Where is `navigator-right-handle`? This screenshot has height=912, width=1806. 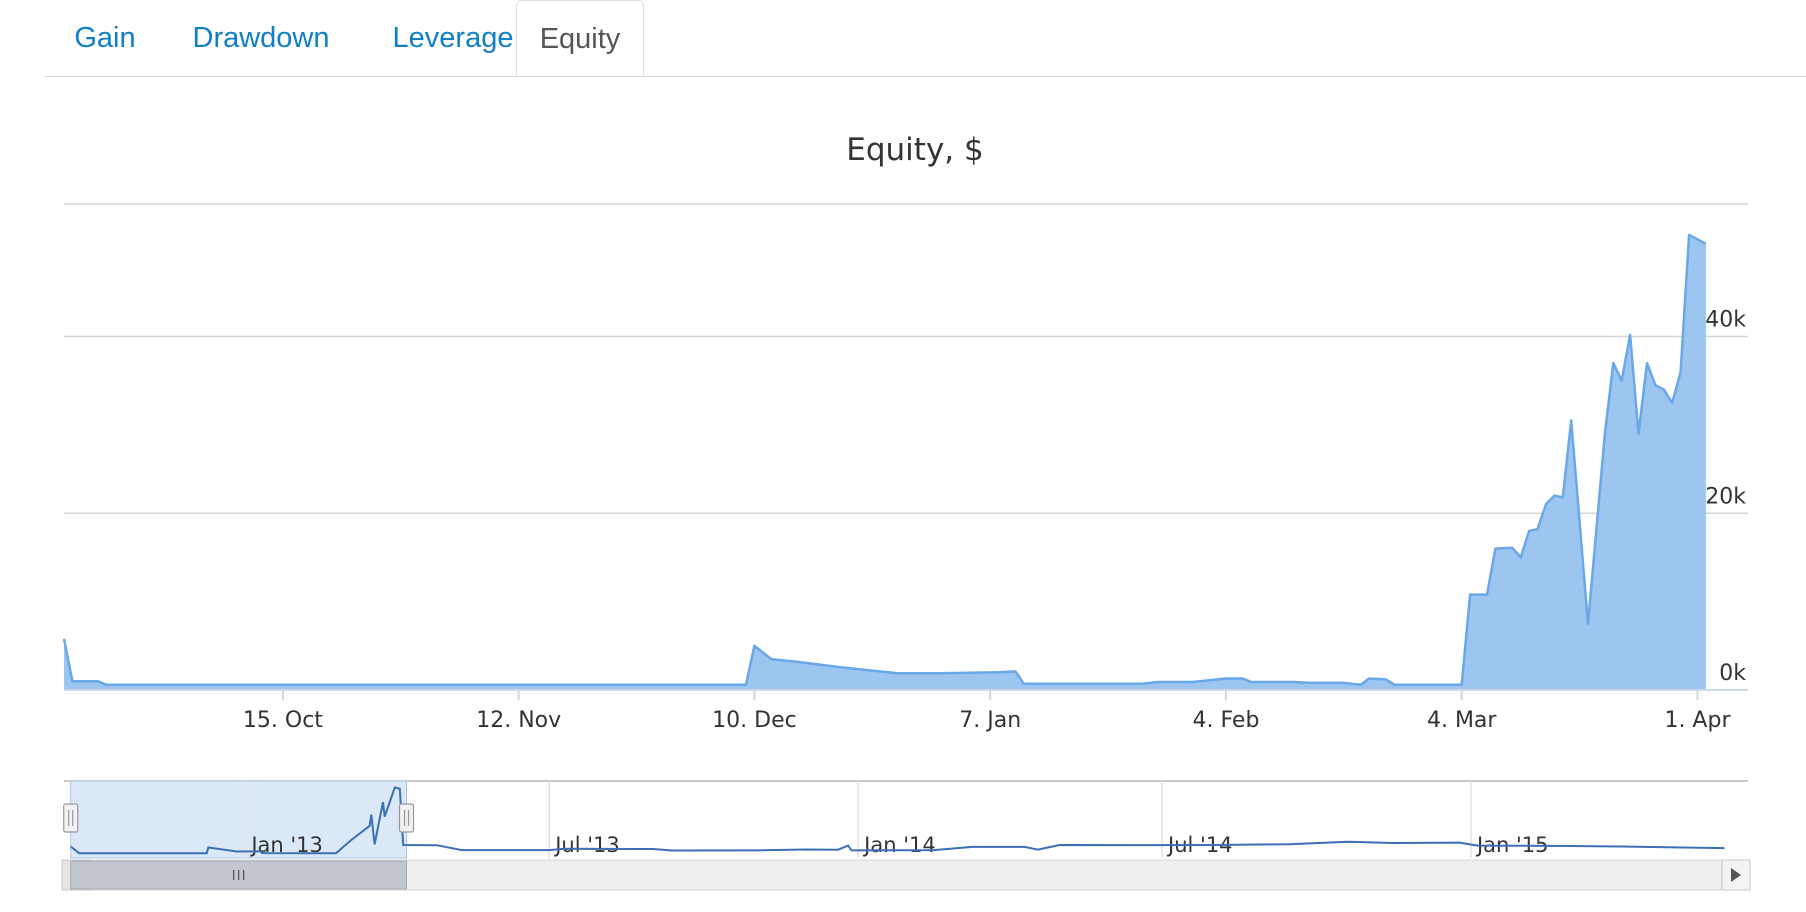 navigator-right-handle is located at coordinates (406, 818).